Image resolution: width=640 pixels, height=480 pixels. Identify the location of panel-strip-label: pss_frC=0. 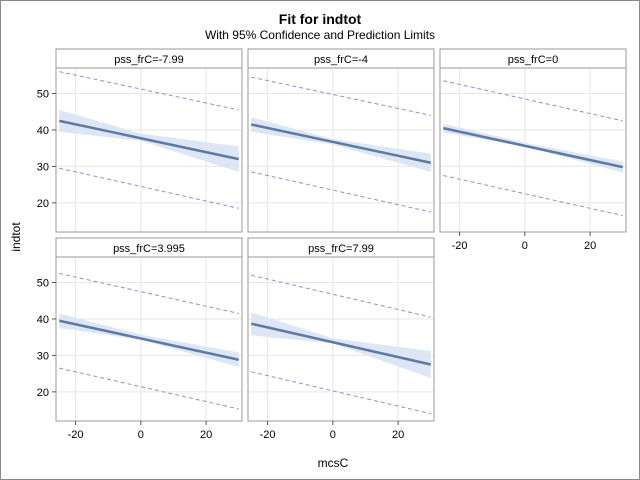
(533, 60).